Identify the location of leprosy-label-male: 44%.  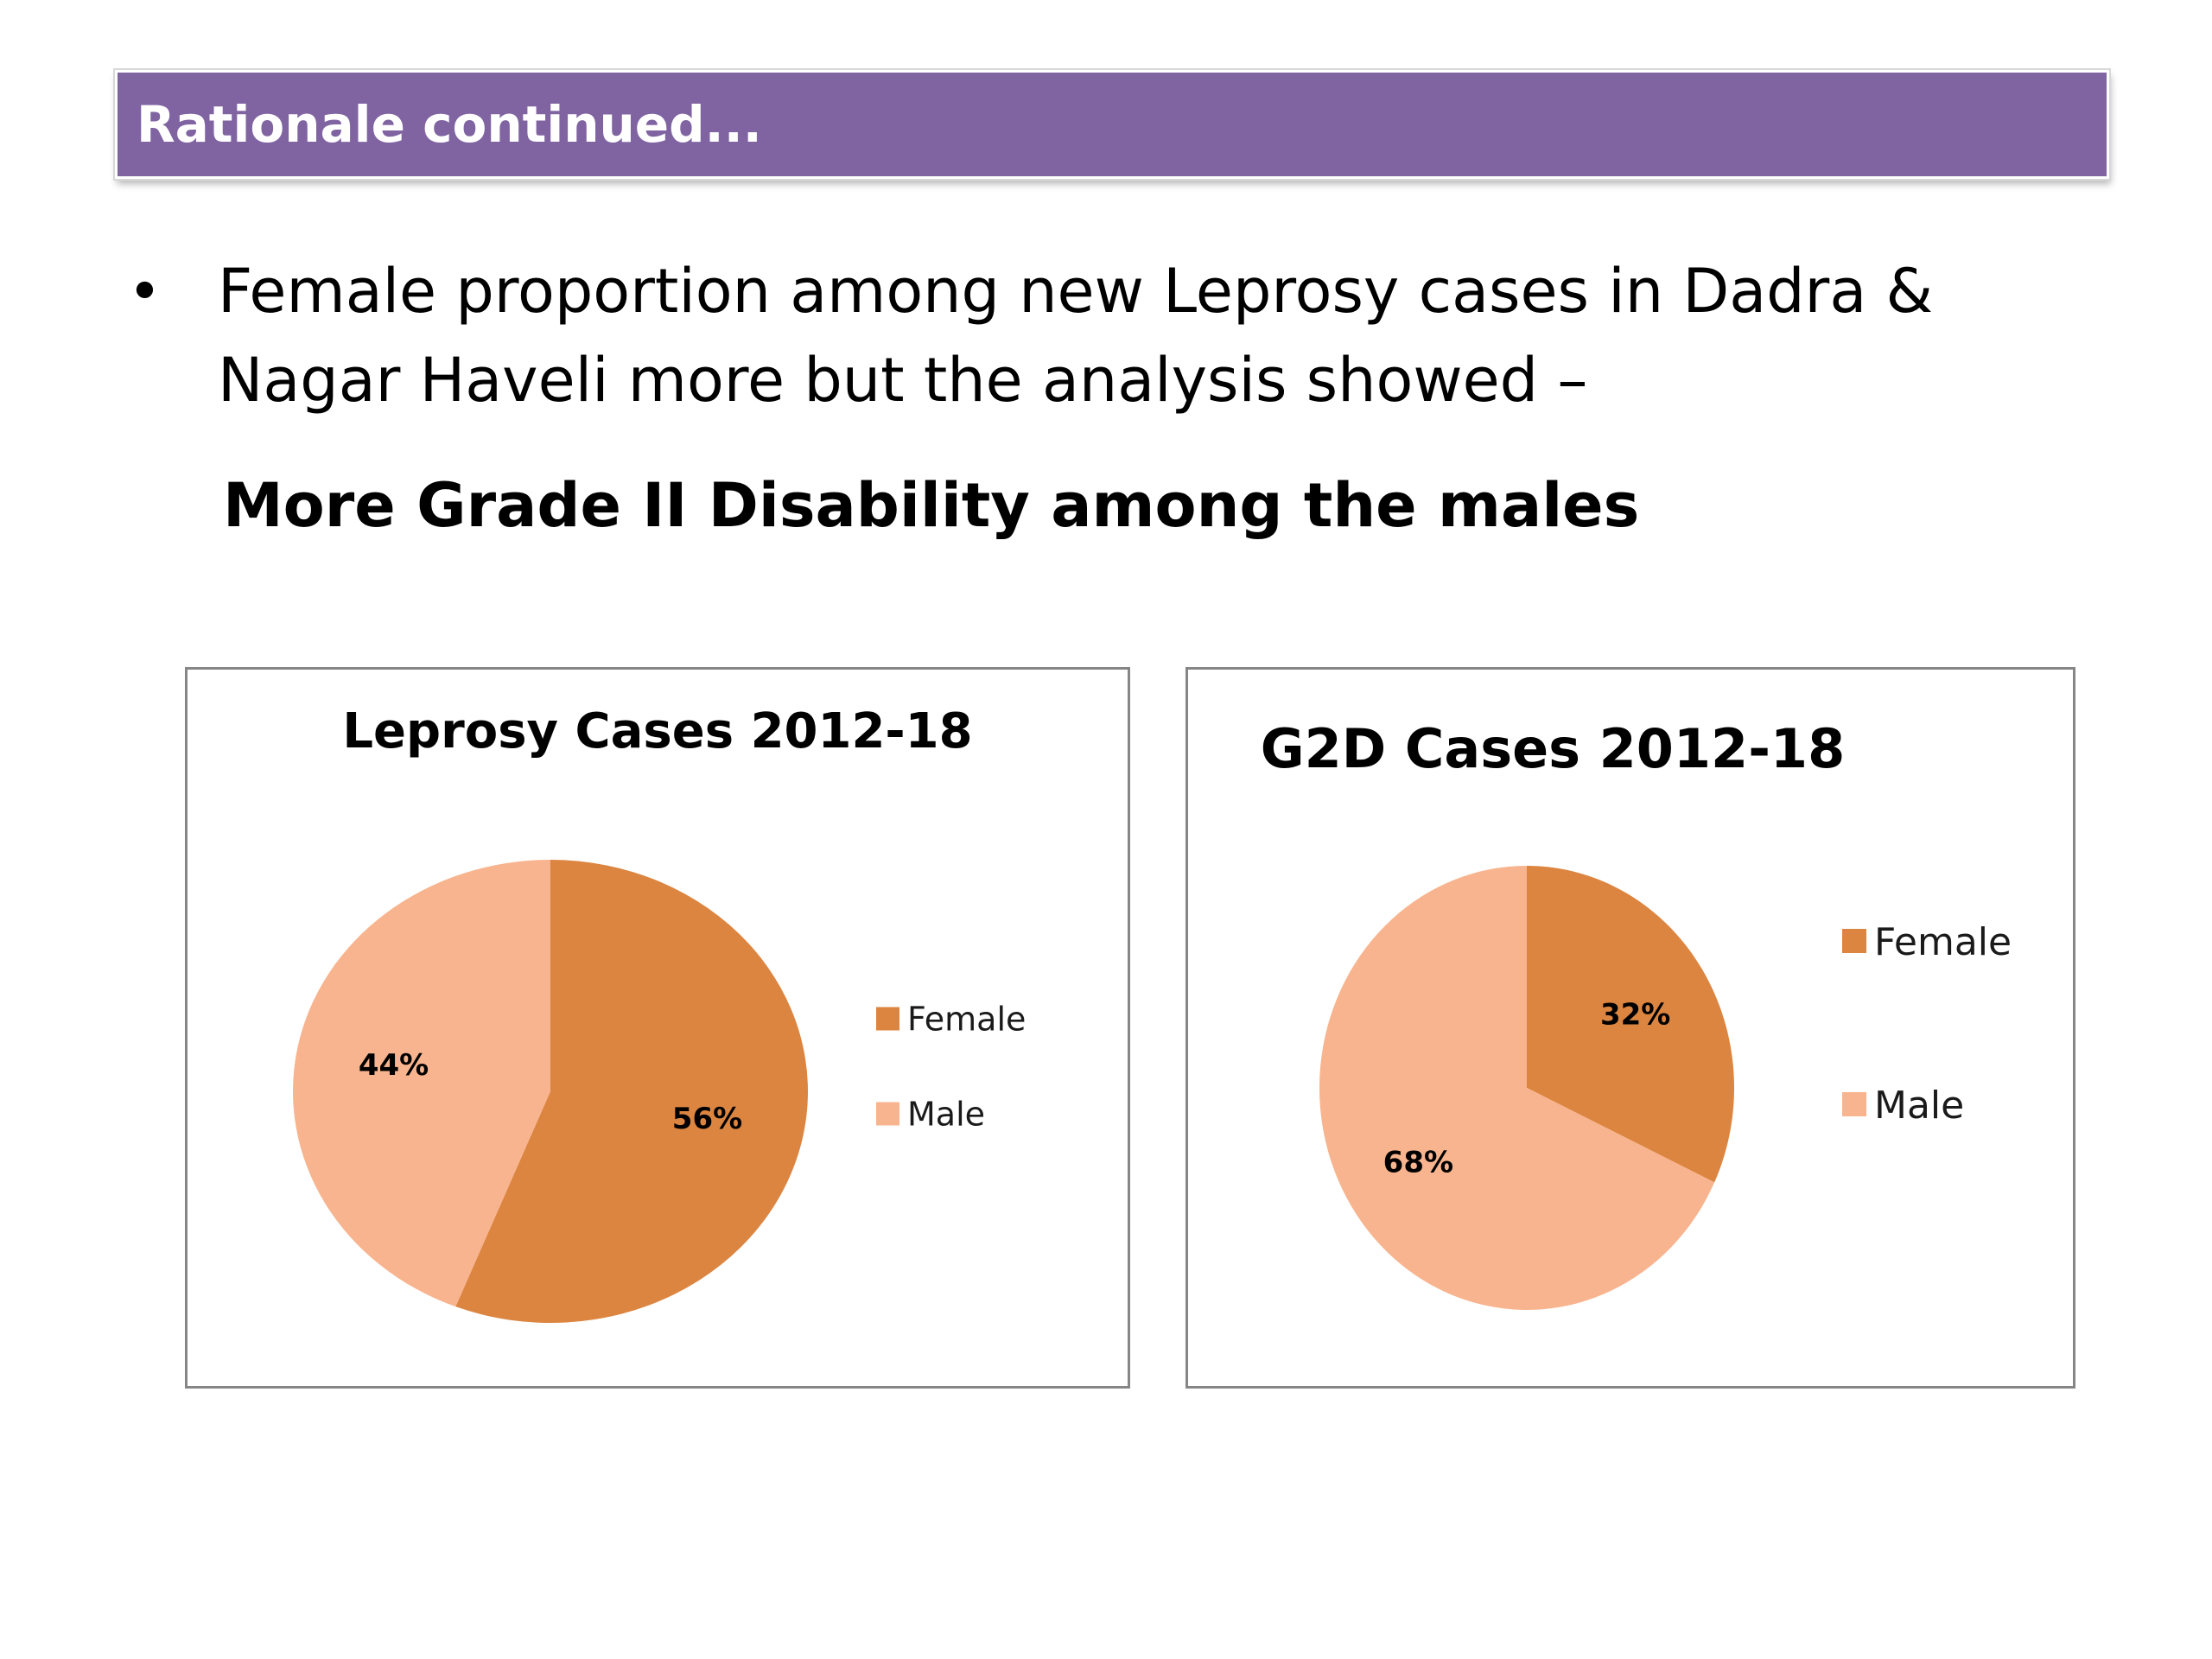
(394, 1065).